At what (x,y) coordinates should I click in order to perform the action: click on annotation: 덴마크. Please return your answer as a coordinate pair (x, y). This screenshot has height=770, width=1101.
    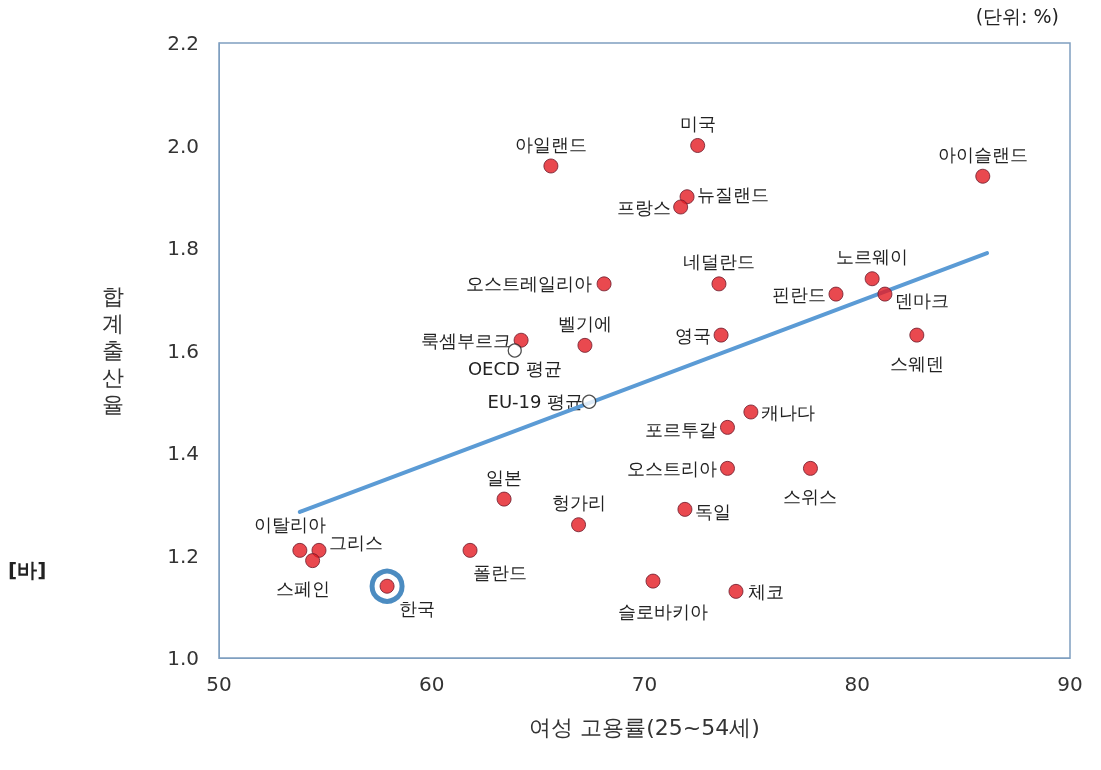
    Looking at the image, I should click on (921, 300).